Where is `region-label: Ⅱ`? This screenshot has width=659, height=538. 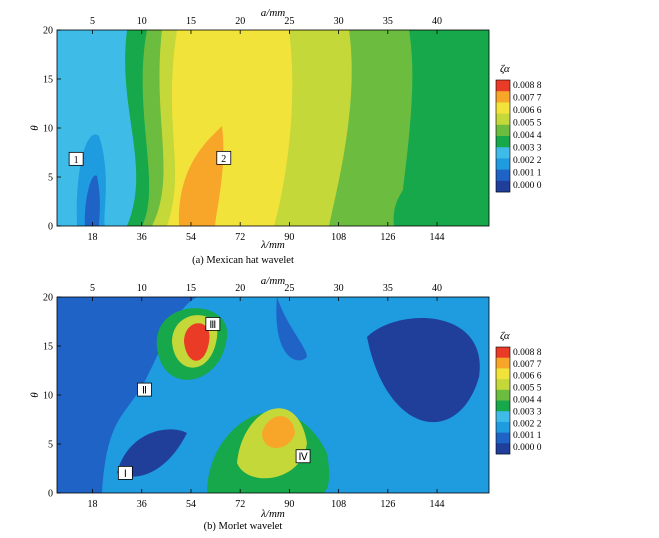 region-label: Ⅱ is located at coordinates (144, 391).